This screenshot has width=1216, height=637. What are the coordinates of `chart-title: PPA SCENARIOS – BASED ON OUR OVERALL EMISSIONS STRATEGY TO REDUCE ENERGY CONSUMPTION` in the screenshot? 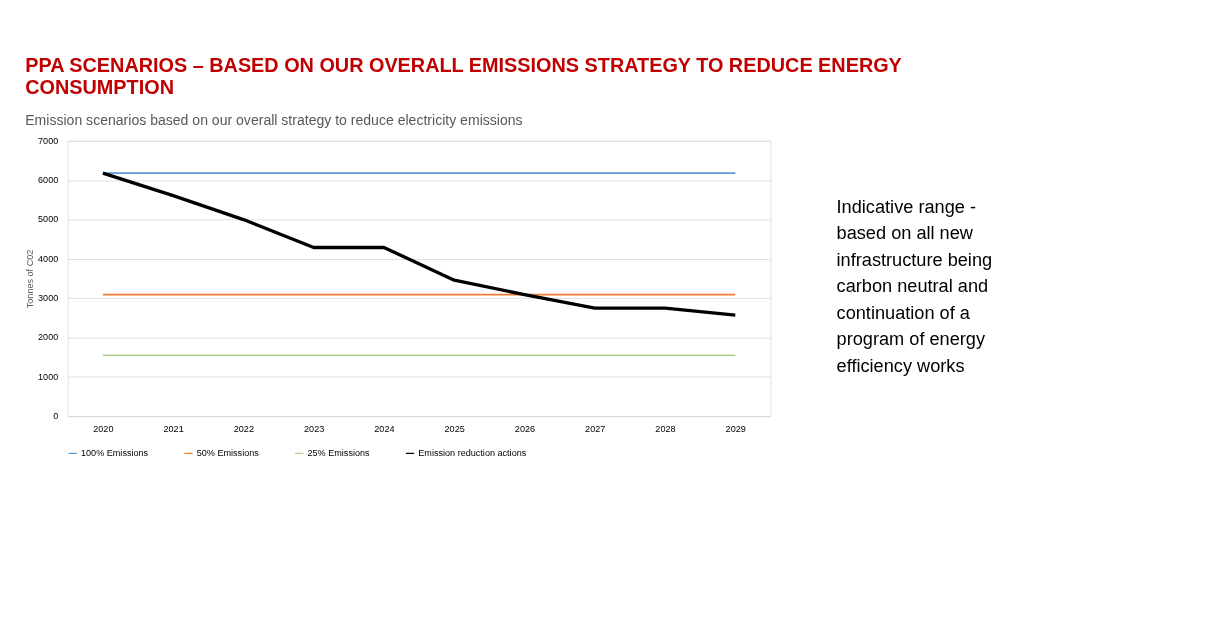 It's located at (463, 76).